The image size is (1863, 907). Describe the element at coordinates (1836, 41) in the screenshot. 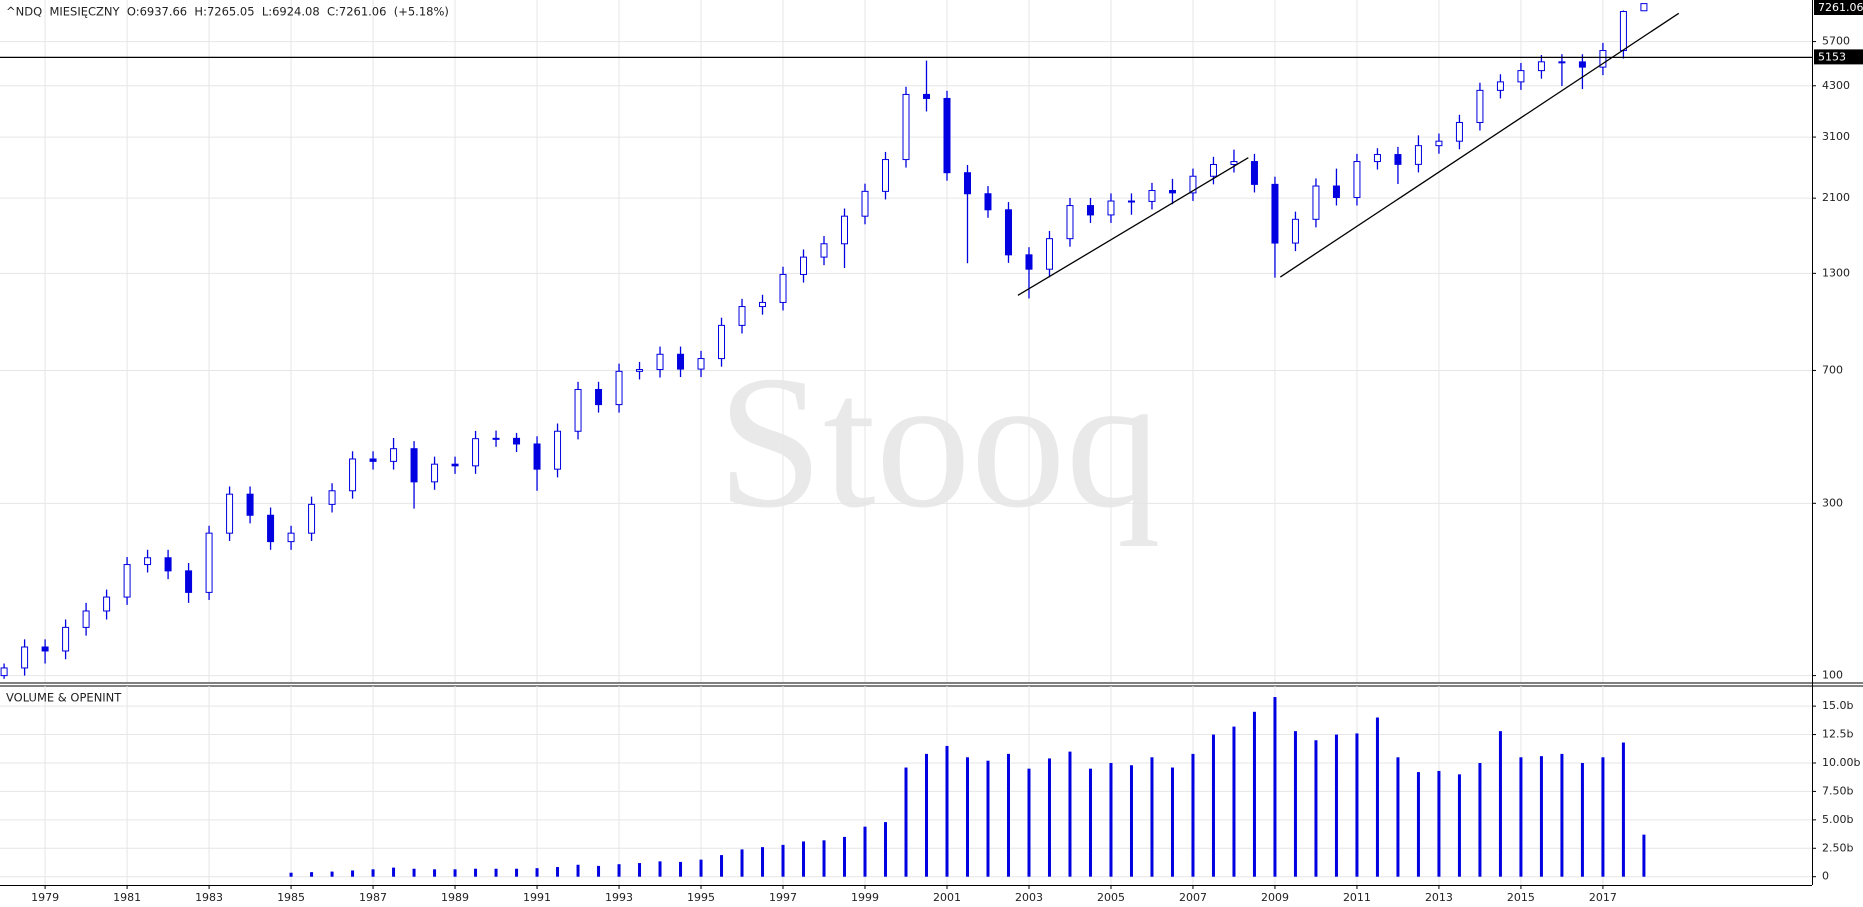

I see `y-tick-label: 5700` at that location.